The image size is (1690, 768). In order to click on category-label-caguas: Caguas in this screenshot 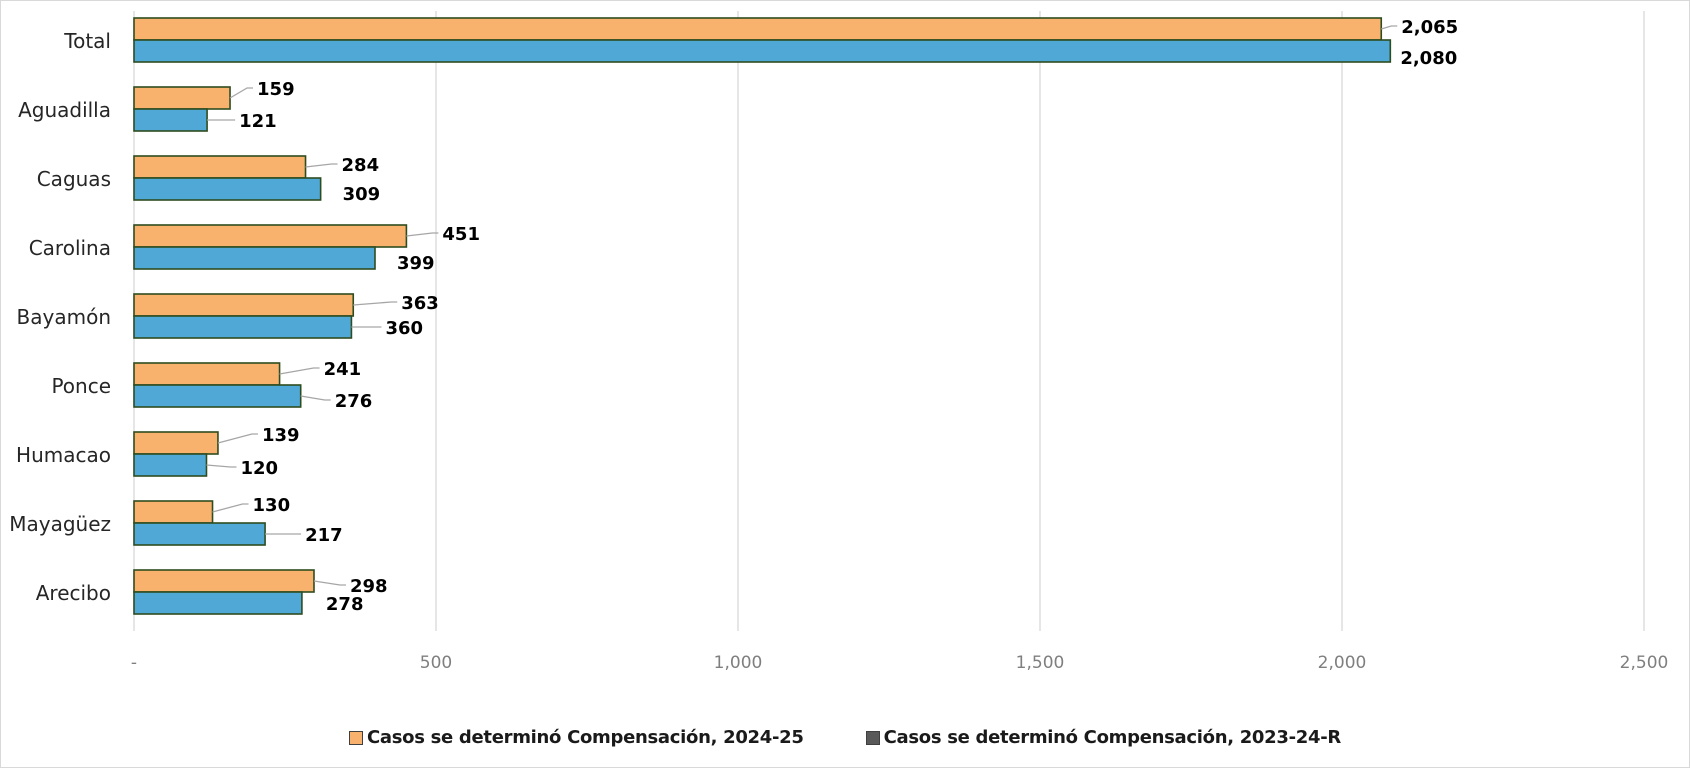, I will do `click(74, 179)`.